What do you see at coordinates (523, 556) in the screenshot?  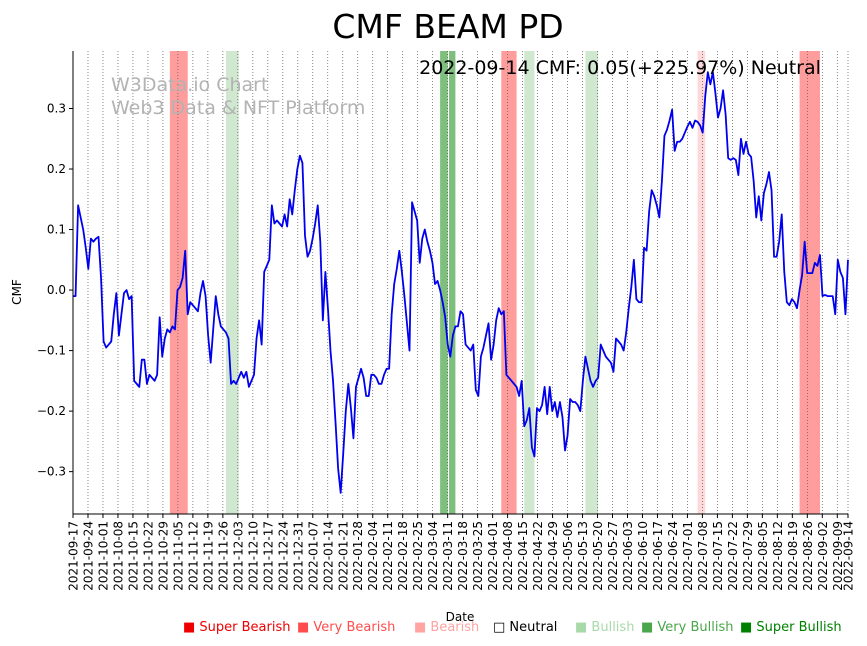 I see `x-tick-label: 2022-04-15` at bounding box center [523, 556].